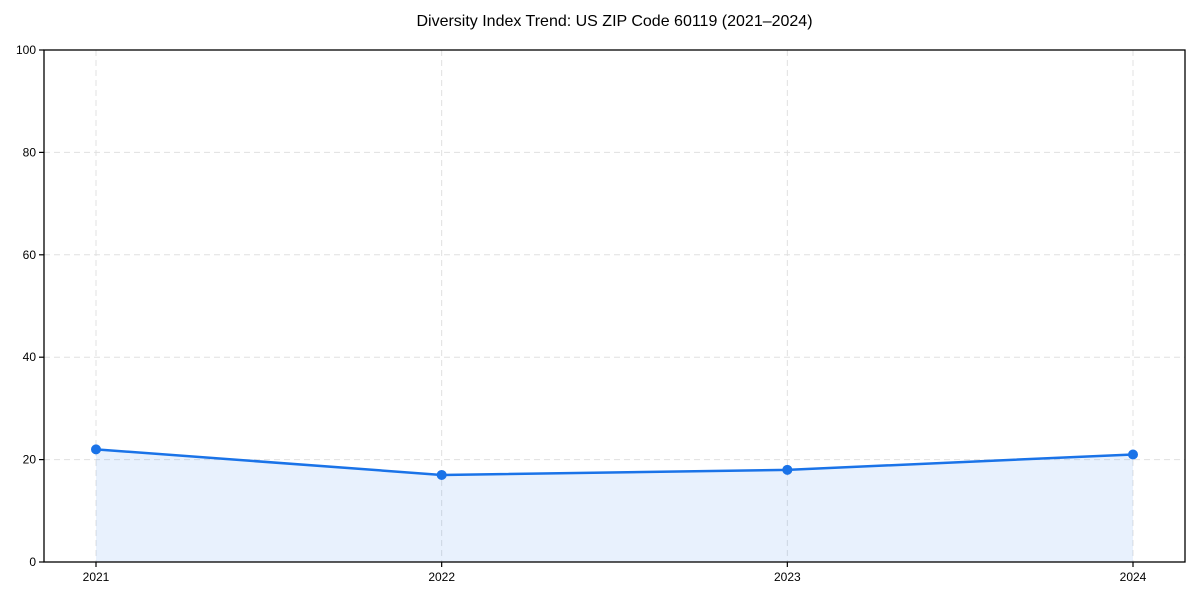 This screenshot has width=1200, height=600. I want to click on y-tick-label: 100, so click(26, 50).